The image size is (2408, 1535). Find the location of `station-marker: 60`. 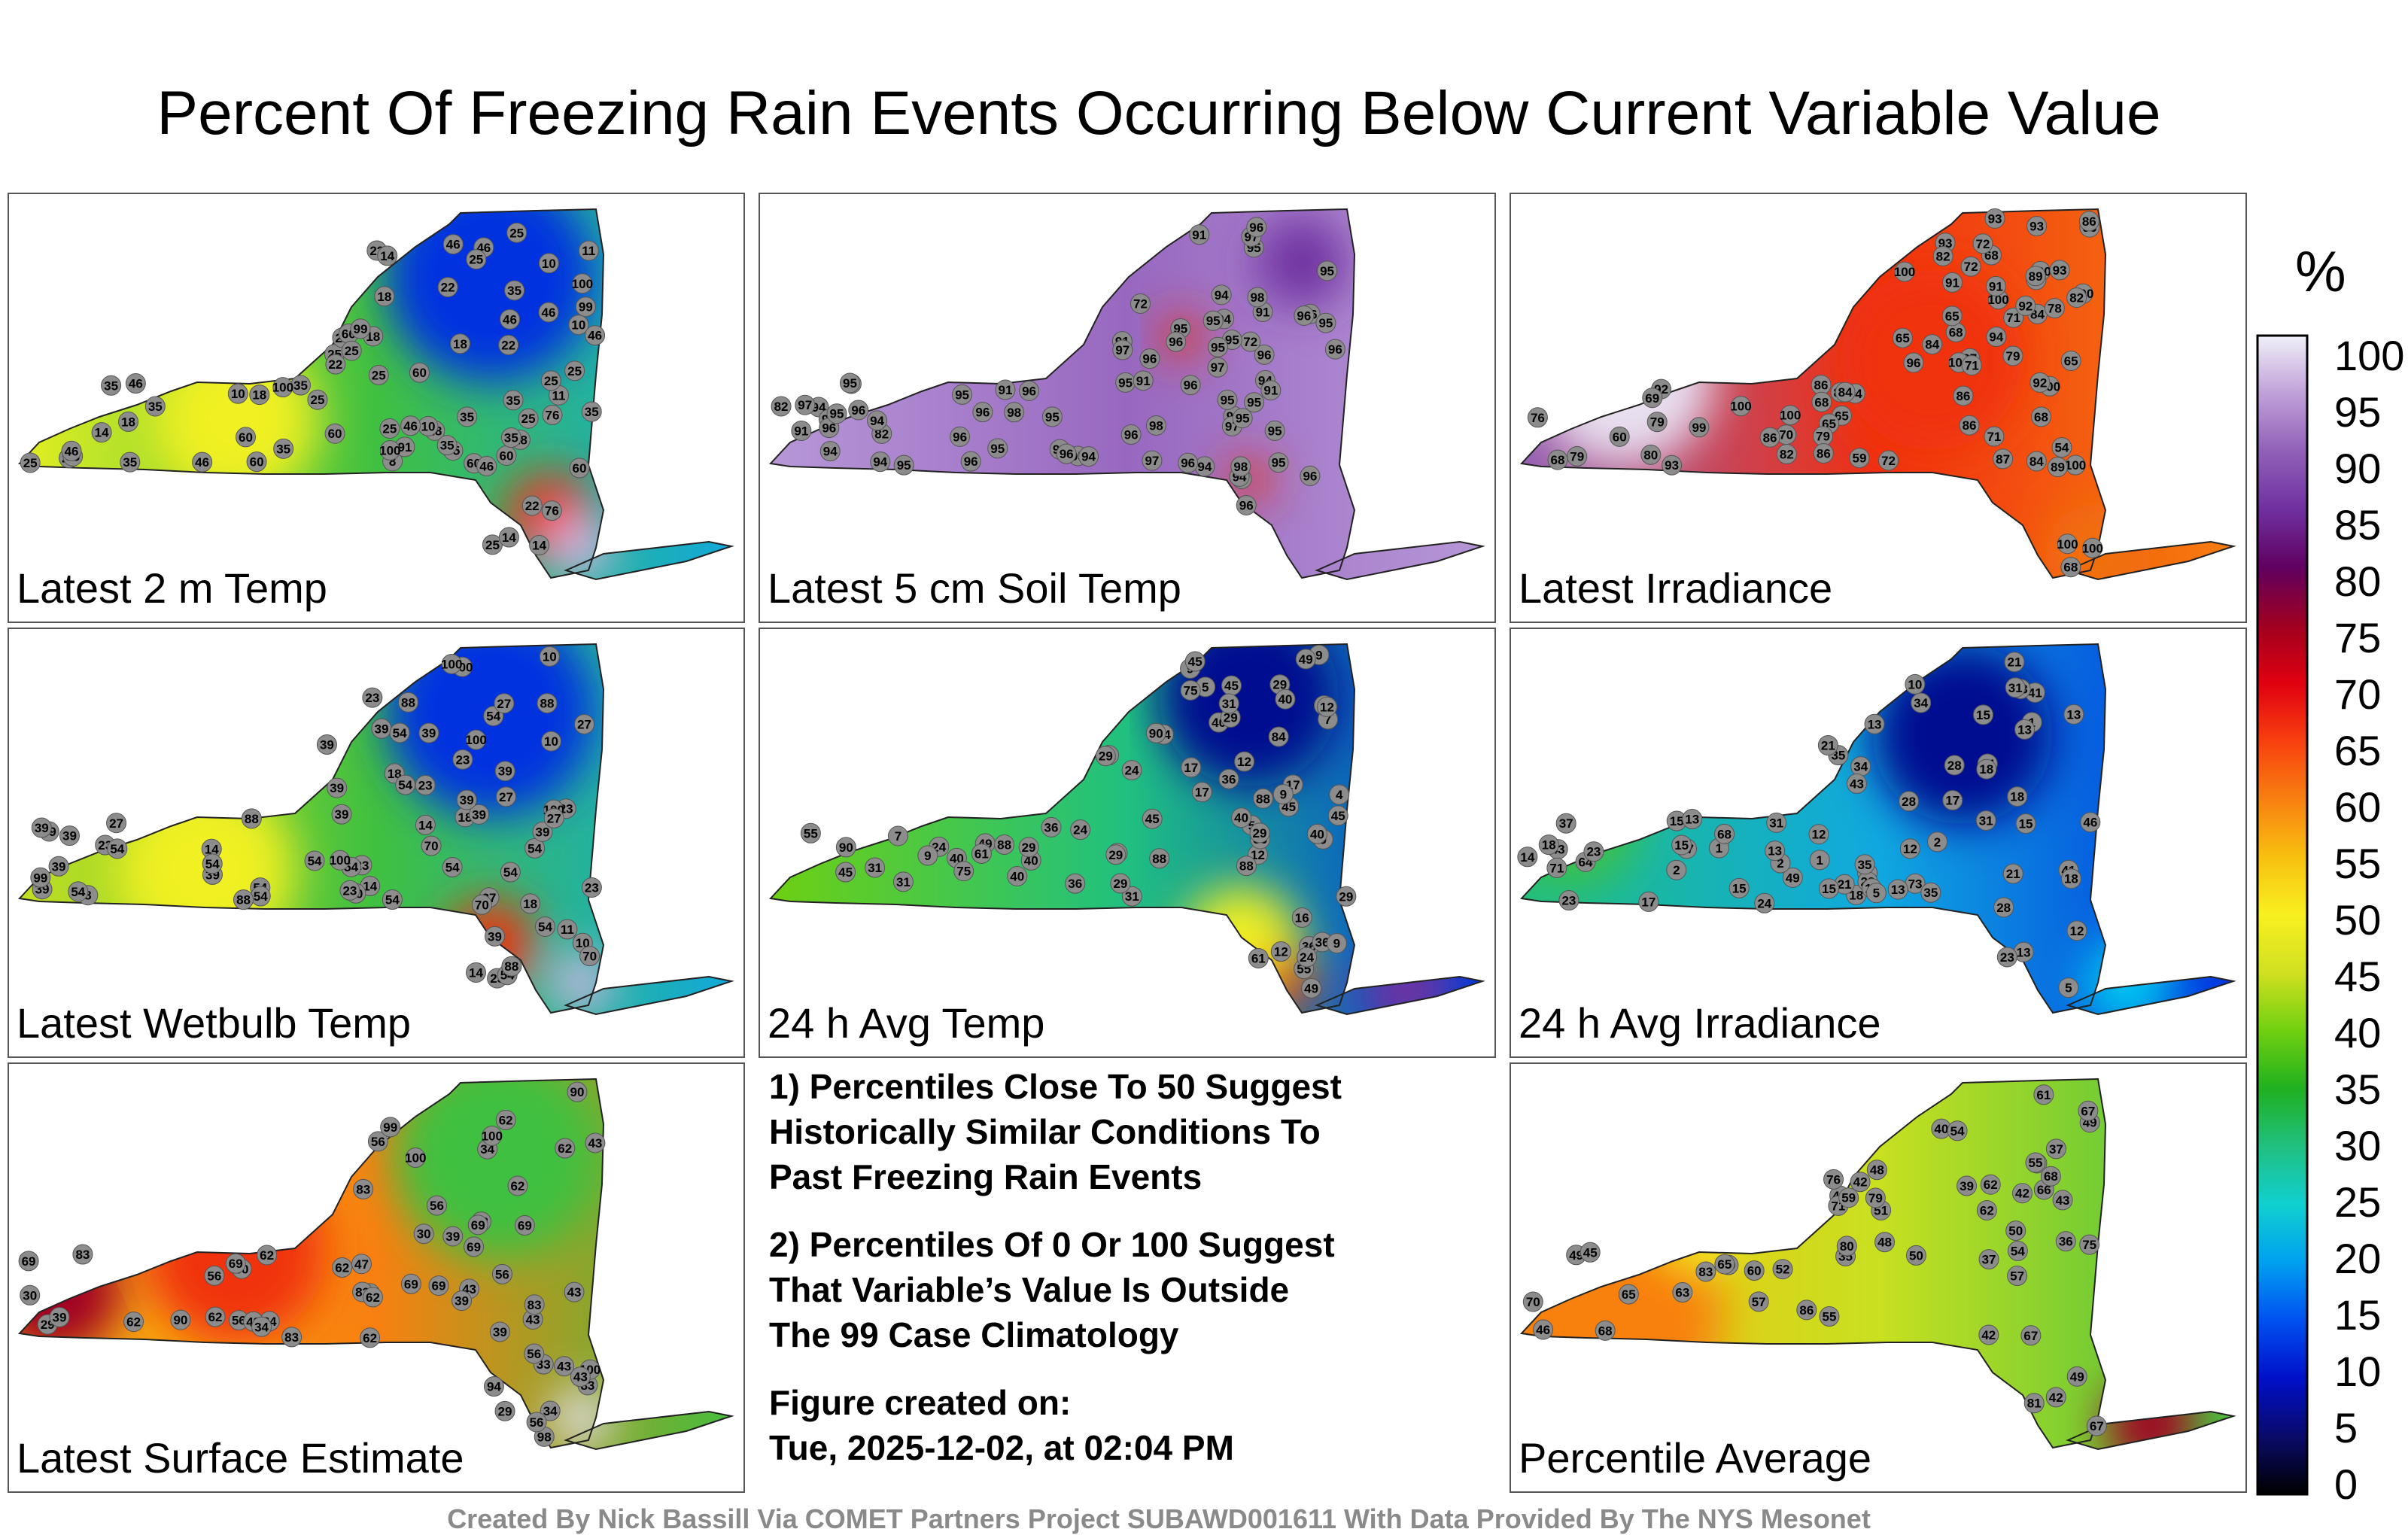

station-marker: 60 is located at coordinates (246, 437).